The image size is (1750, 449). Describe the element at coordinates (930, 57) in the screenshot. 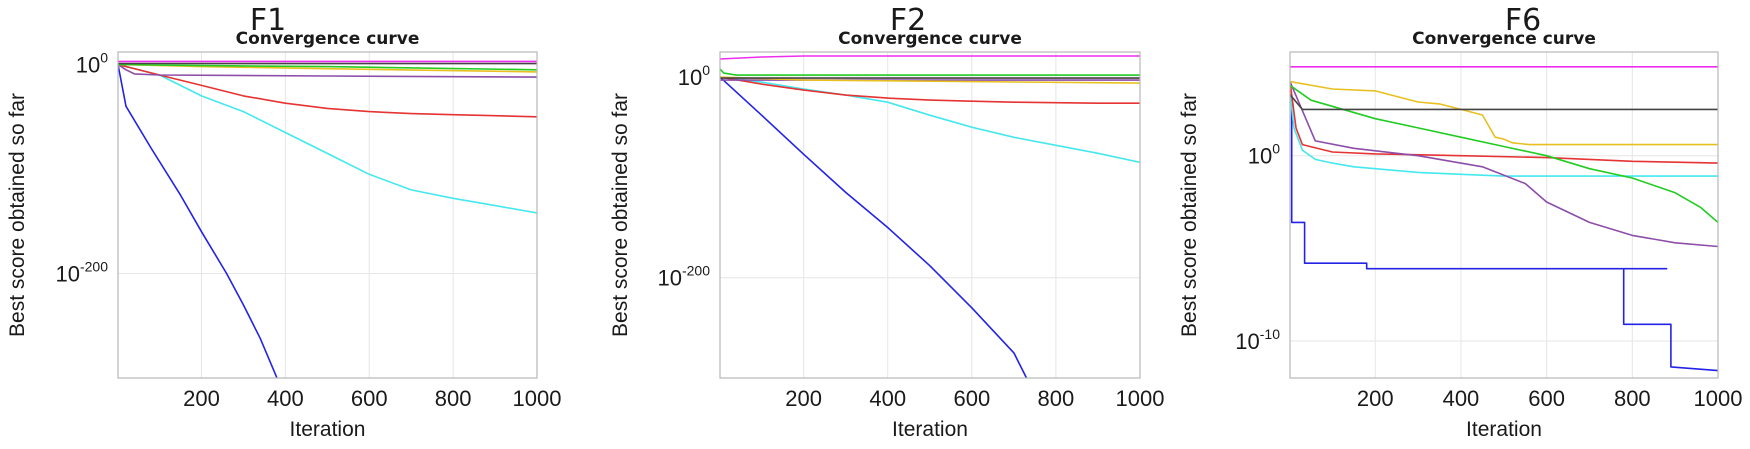

I see `series-line-magenta` at that location.